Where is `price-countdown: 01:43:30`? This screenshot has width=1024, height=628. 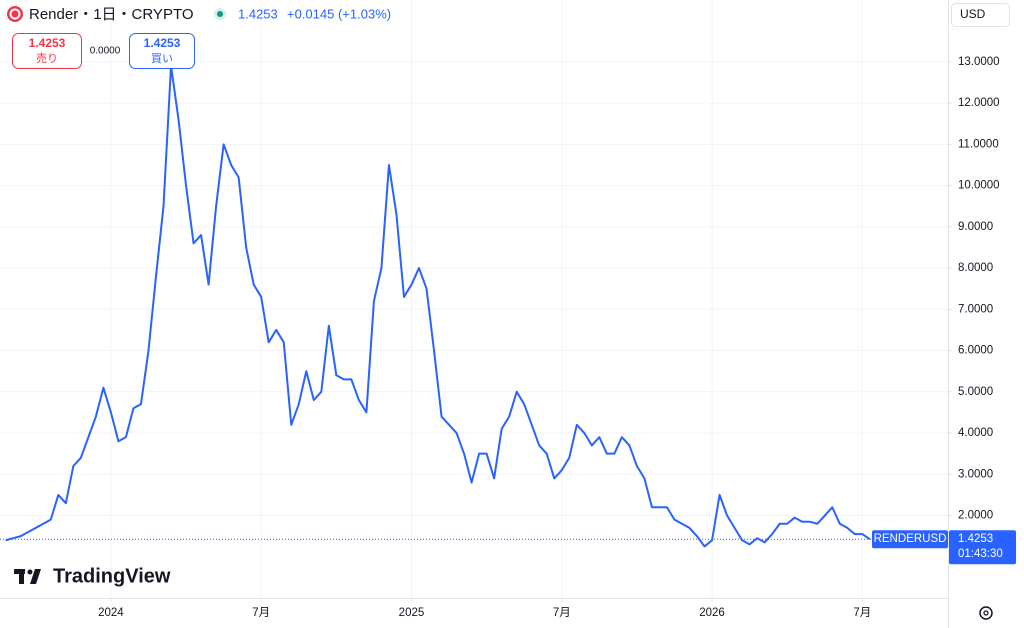 price-countdown: 01:43:30 is located at coordinates (980, 554).